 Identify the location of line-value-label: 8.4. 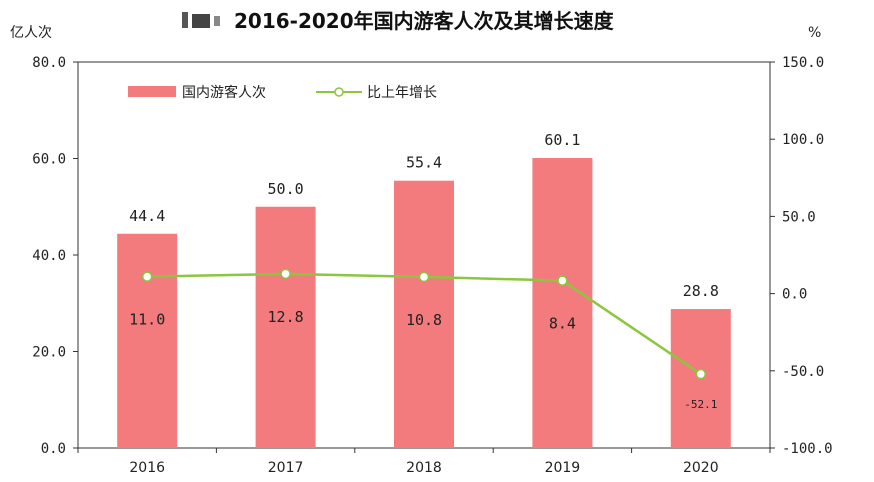
(562, 324).